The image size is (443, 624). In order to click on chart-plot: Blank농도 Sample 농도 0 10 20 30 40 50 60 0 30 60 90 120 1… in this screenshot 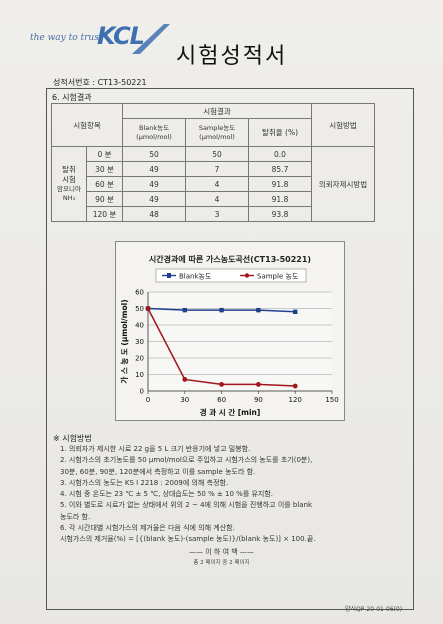, I will do `click(229, 342)`.